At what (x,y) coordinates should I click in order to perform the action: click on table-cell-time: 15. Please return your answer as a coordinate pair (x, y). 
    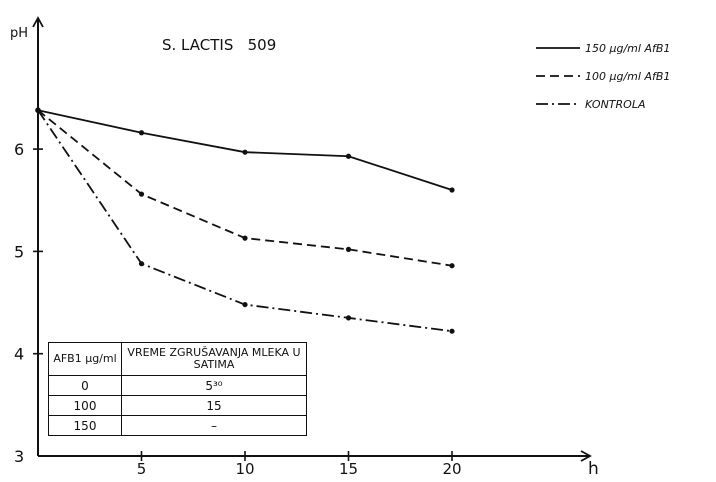
    Looking at the image, I should click on (214, 405).